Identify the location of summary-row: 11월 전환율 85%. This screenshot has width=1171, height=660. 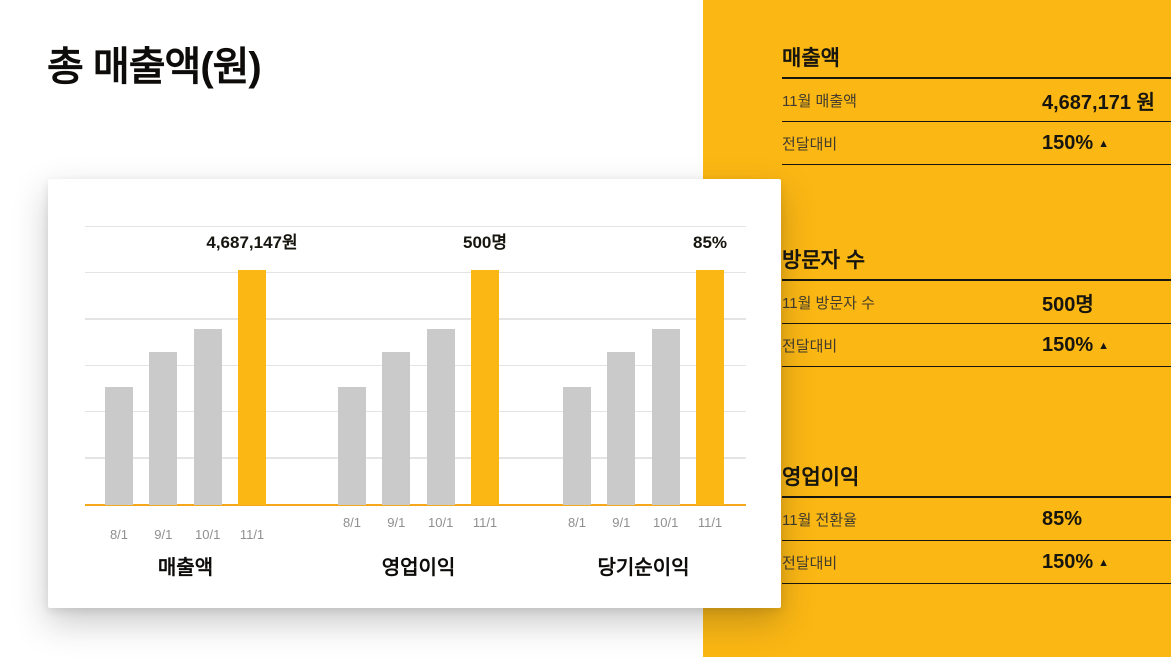
(976, 520).